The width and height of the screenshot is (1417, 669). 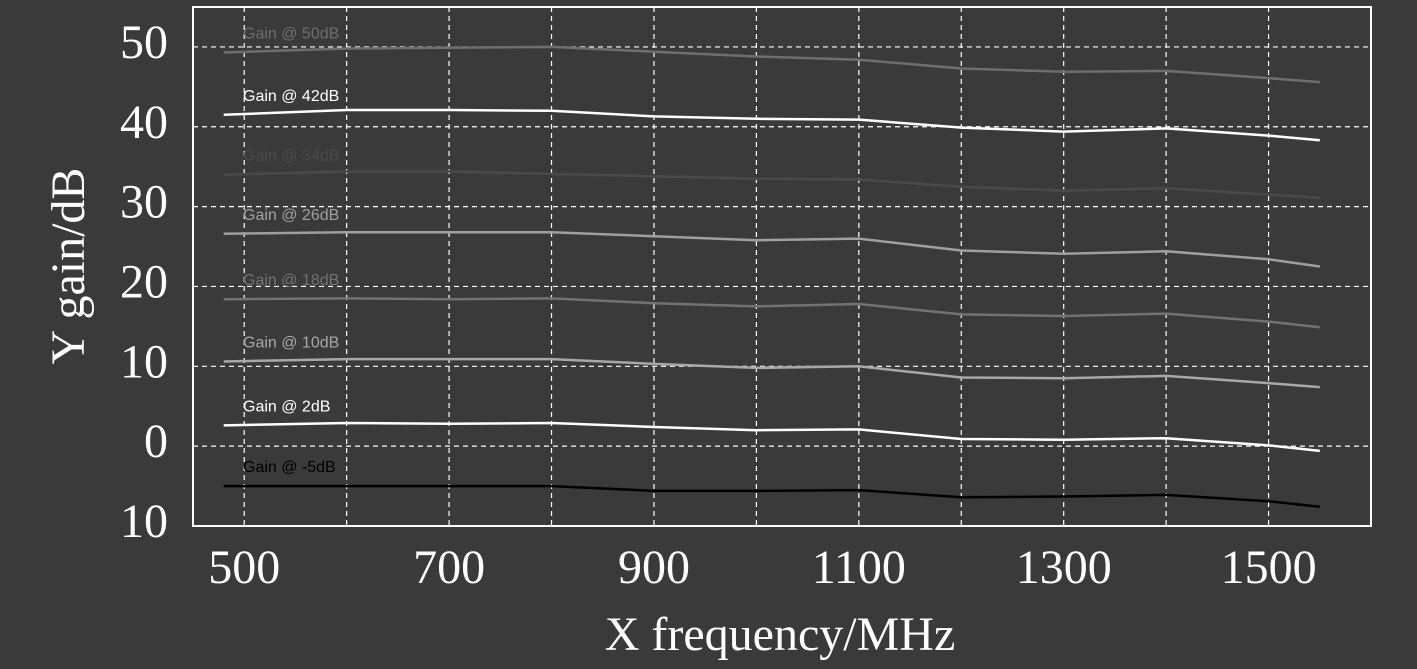 I want to click on x-tick-label: 1100, so click(x=859, y=567).